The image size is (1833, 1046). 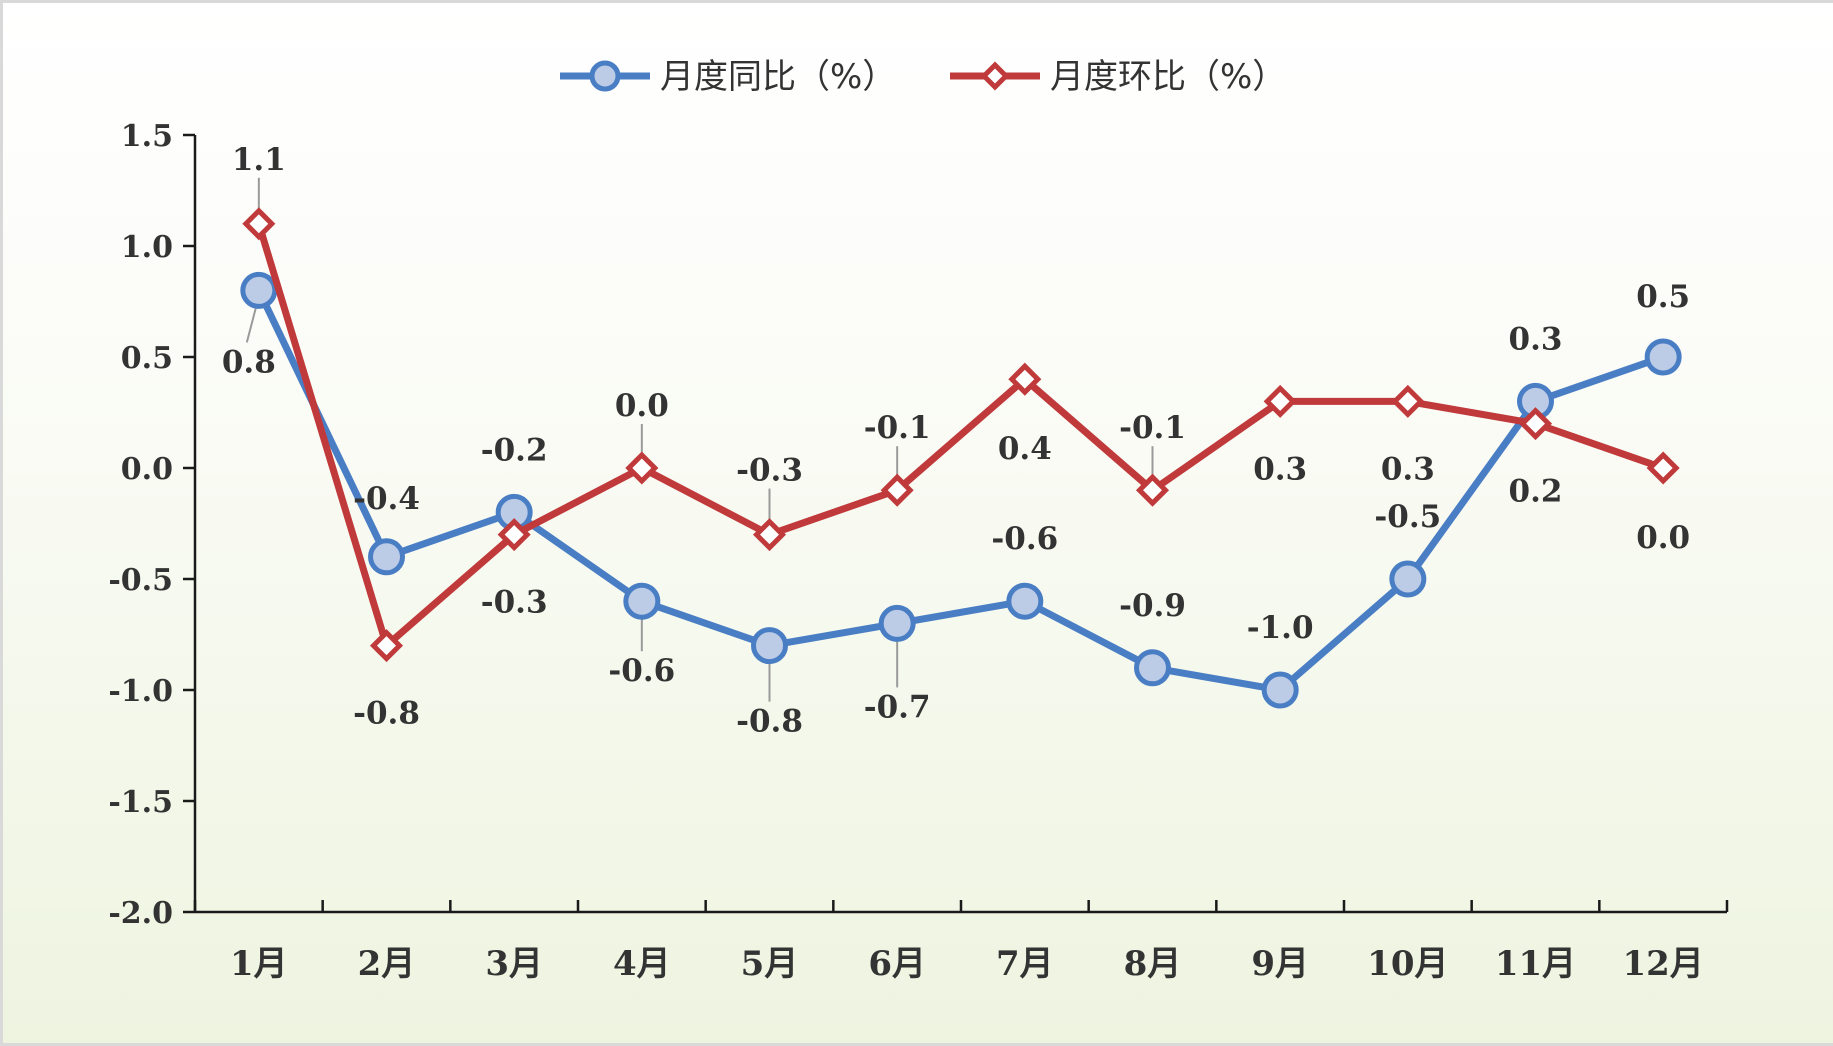 I want to click on y-tick-label: 1.0, so click(x=147, y=247).